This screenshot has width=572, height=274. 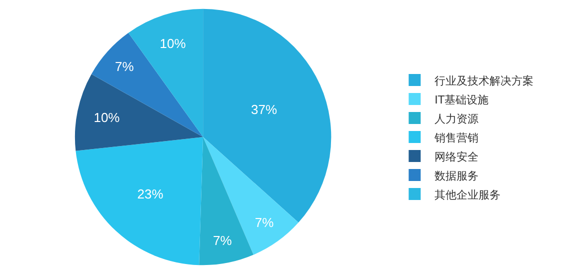 I want to click on legend-label: 其他企业服务, so click(x=467, y=195).